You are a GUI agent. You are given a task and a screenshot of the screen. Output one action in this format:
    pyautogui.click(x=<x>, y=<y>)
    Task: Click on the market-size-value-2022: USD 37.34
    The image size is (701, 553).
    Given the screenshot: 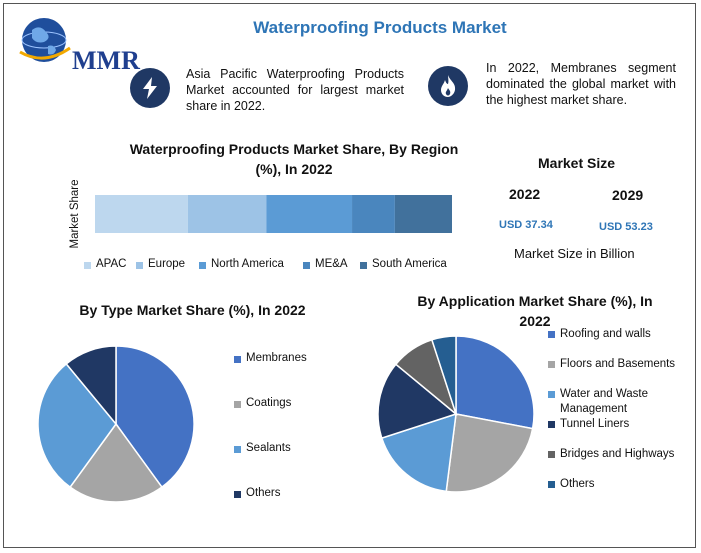 What is the action you would take?
    pyautogui.click(x=526, y=225)
    